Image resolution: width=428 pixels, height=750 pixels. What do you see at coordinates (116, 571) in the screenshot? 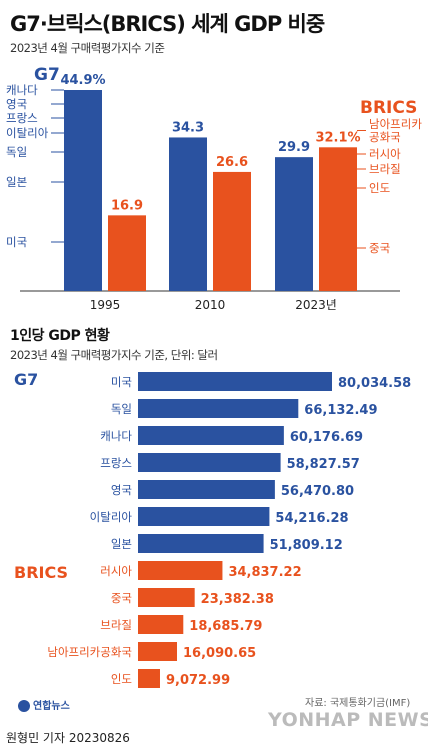
I see `category-label: 러시아` at bounding box center [116, 571].